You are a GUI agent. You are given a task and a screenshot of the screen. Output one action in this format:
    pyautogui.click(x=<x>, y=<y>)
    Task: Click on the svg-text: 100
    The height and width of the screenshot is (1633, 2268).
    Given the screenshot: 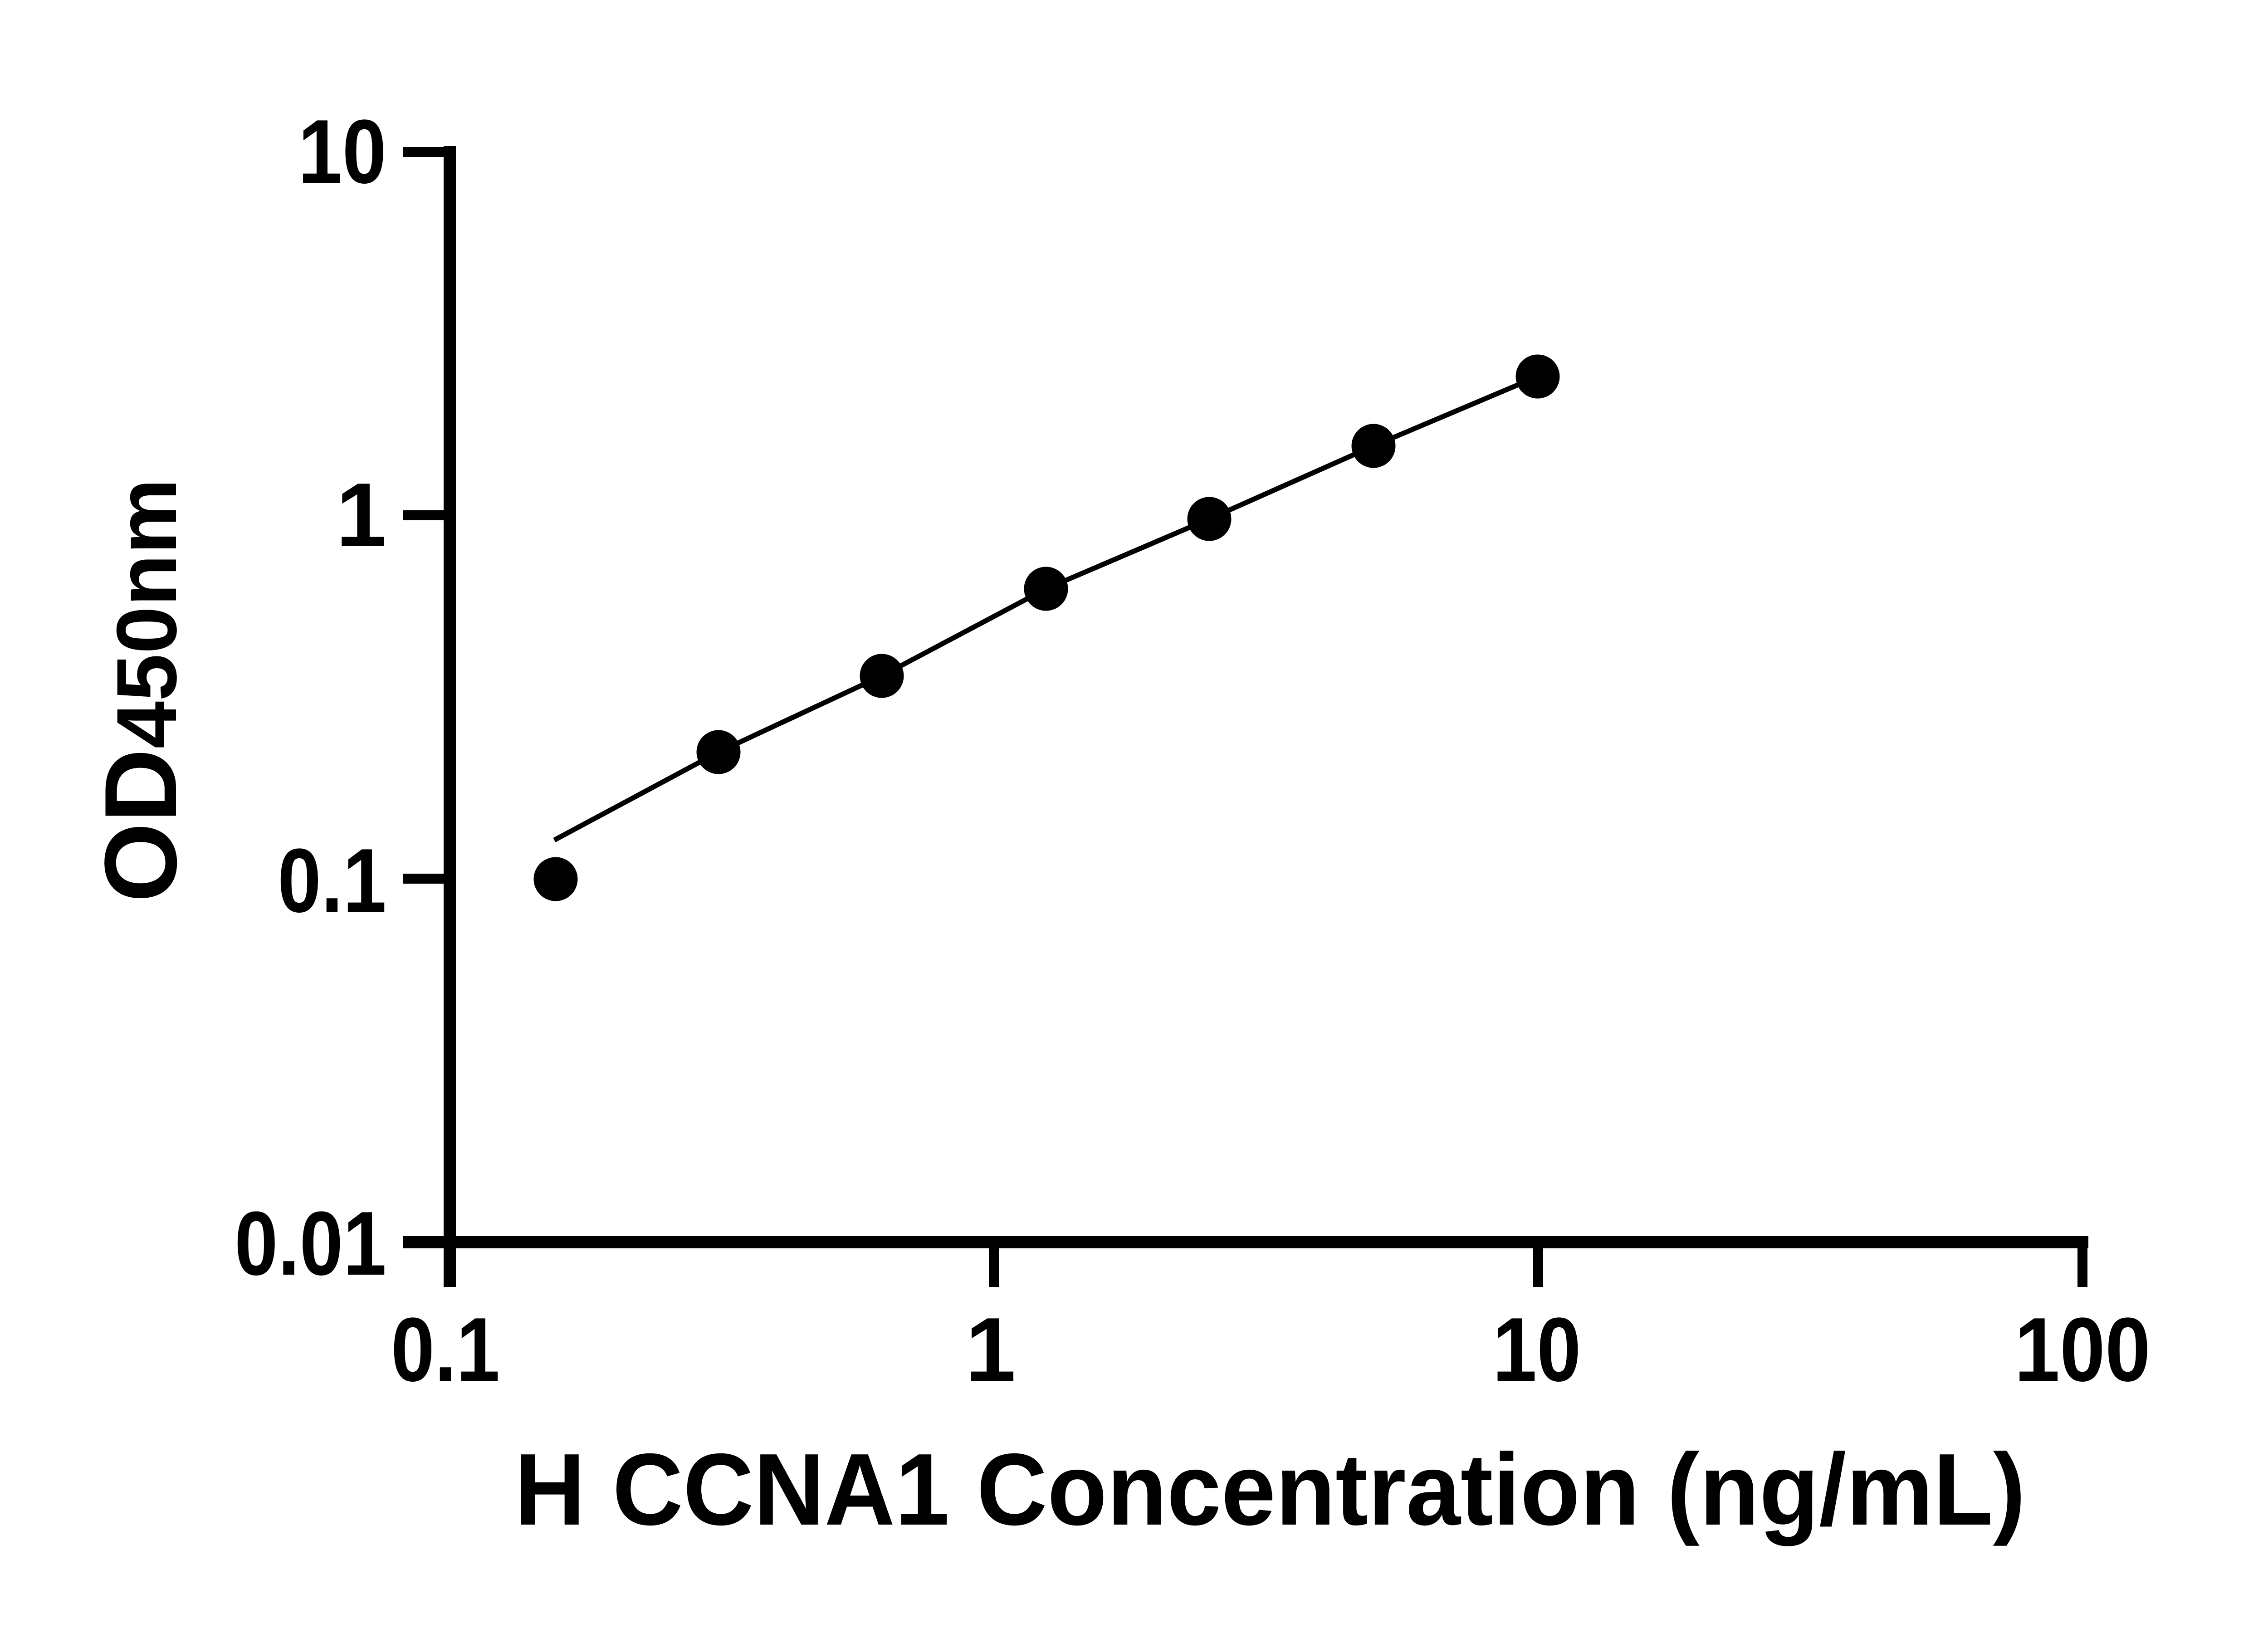 What is the action you would take?
    pyautogui.click(x=2083, y=1349)
    